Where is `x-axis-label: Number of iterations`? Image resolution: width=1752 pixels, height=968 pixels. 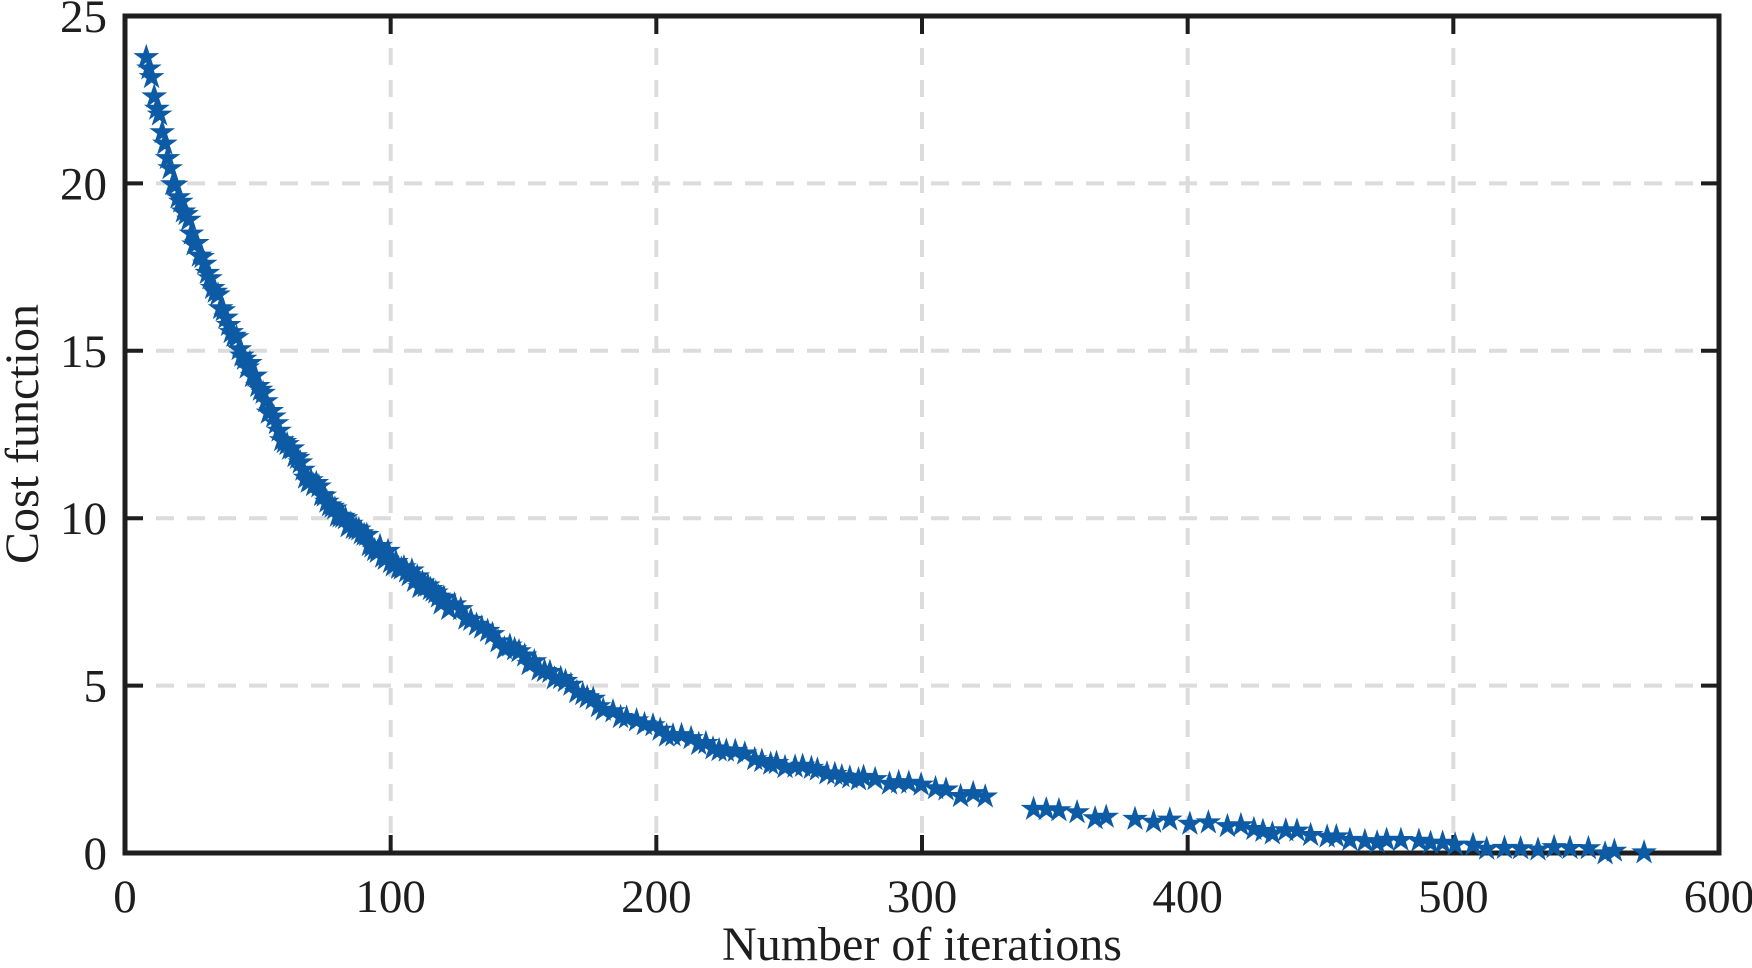 x-axis-label: Number of iterations is located at coordinates (922, 943).